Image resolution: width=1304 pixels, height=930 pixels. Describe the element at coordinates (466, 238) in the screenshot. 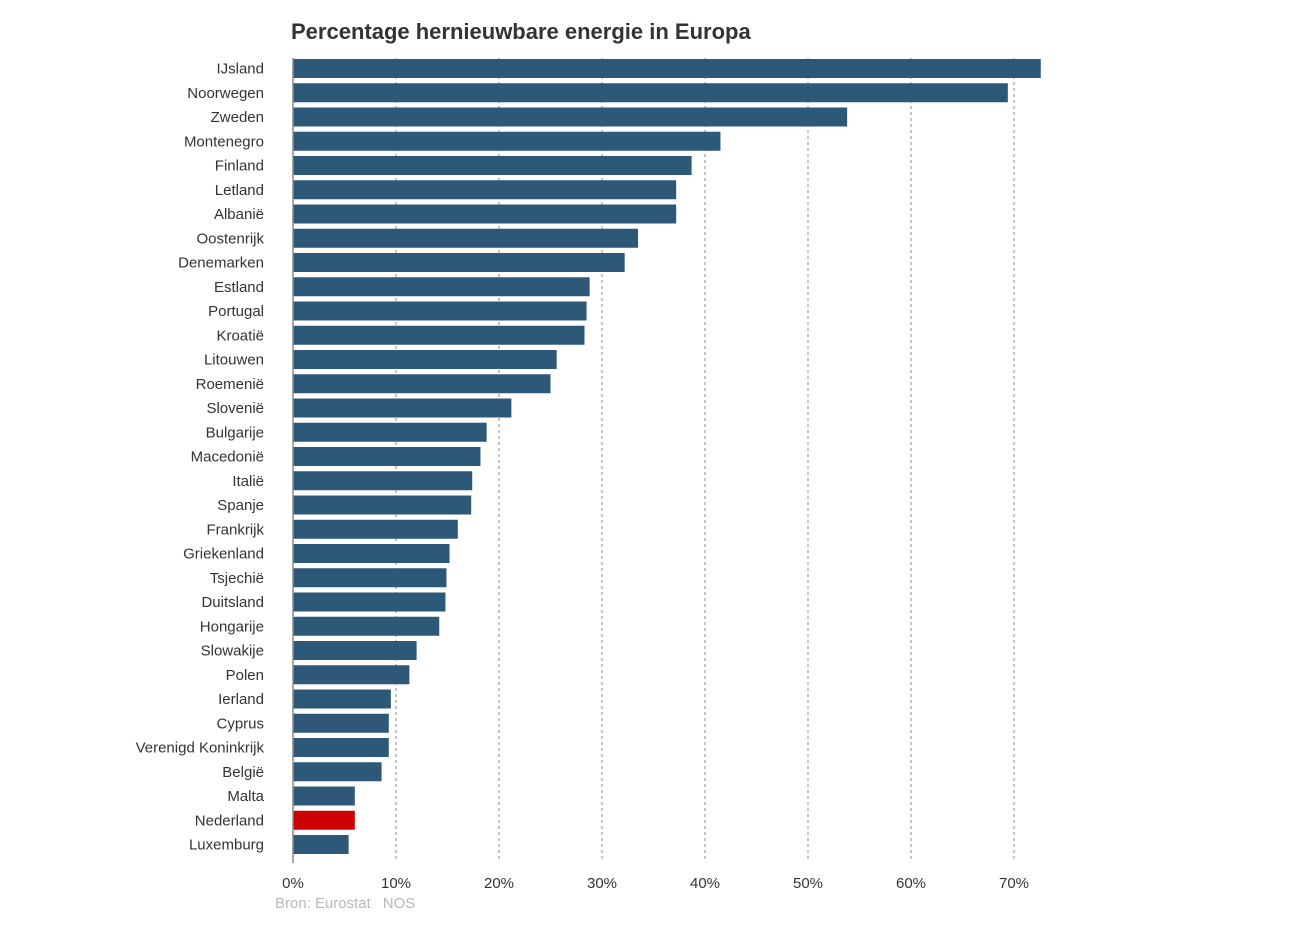

I see `bar-oostenrijk` at that location.